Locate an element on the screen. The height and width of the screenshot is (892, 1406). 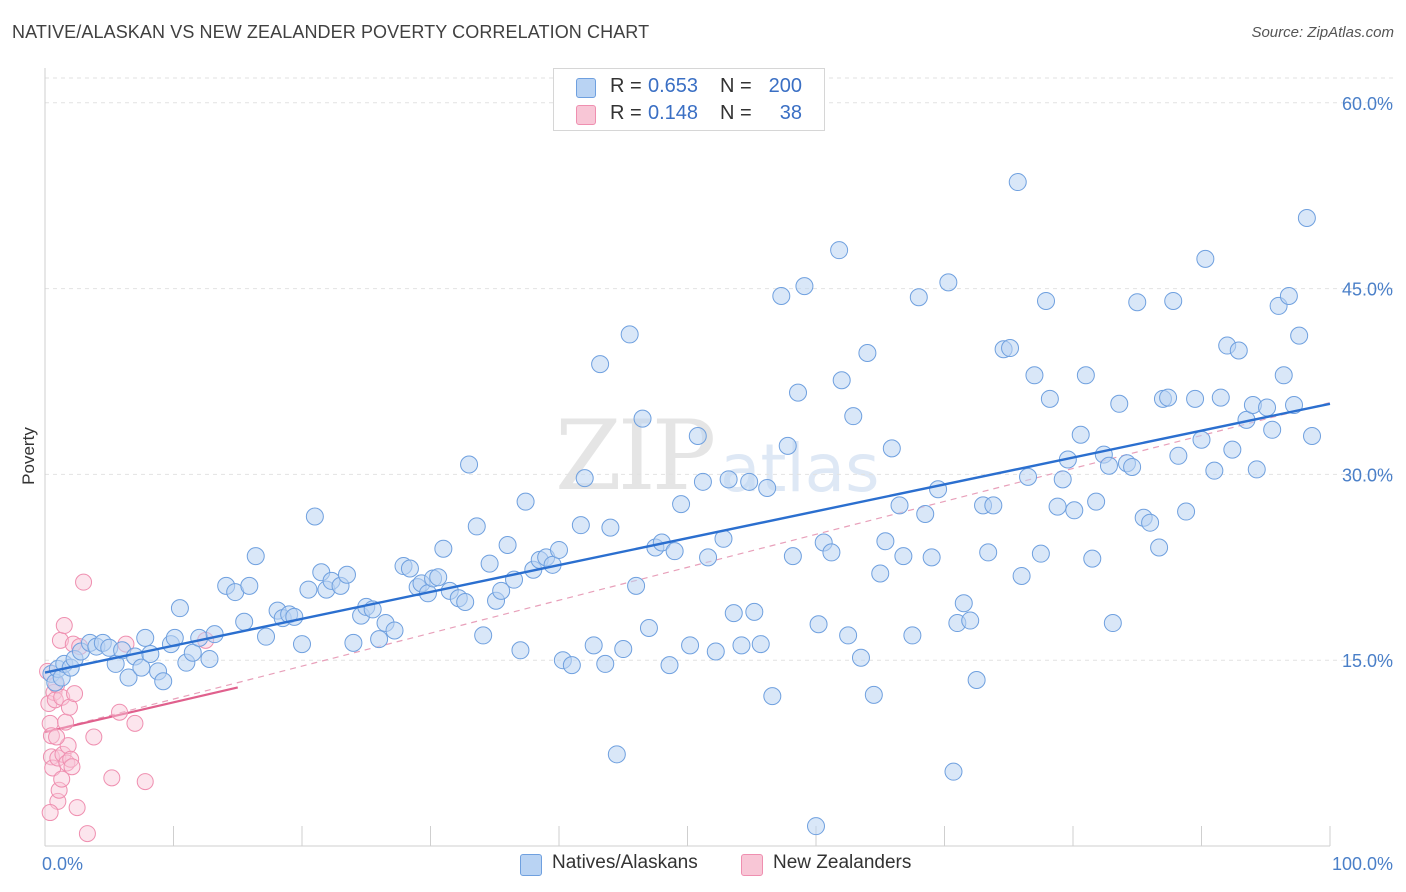
y-tick-label: 30.0% is located at coordinates (1367, 475).